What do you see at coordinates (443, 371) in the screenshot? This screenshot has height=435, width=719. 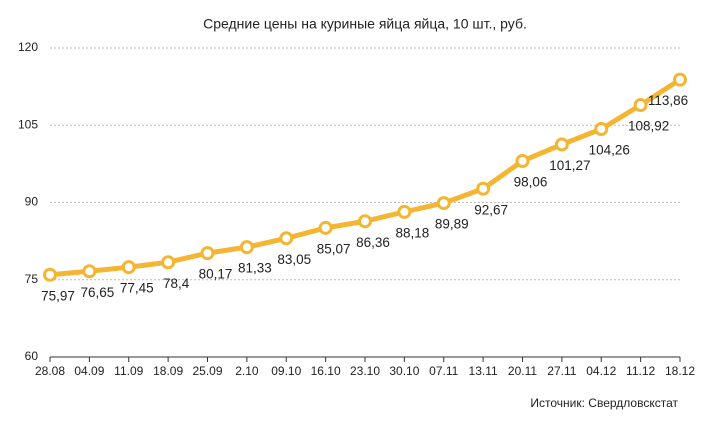 I see `x-tick-label: 07.11` at bounding box center [443, 371].